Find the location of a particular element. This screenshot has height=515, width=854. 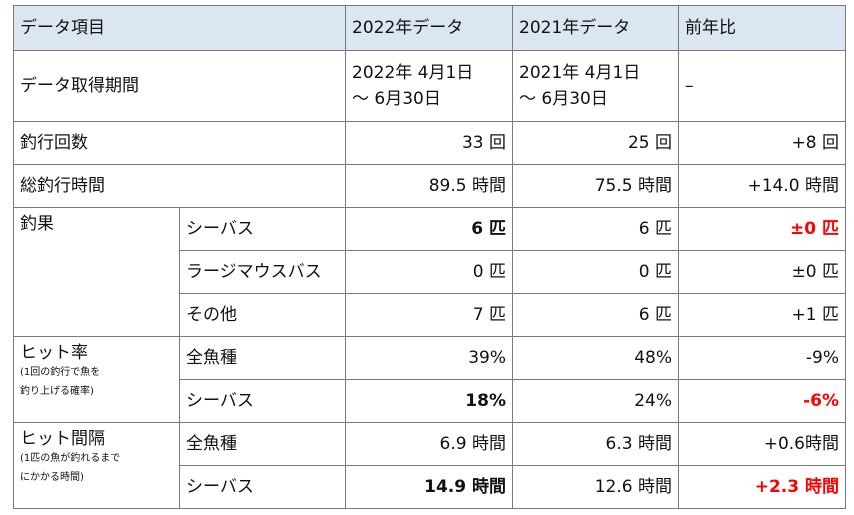

hitrate-2022: 39% is located at coordinates (429, 358).